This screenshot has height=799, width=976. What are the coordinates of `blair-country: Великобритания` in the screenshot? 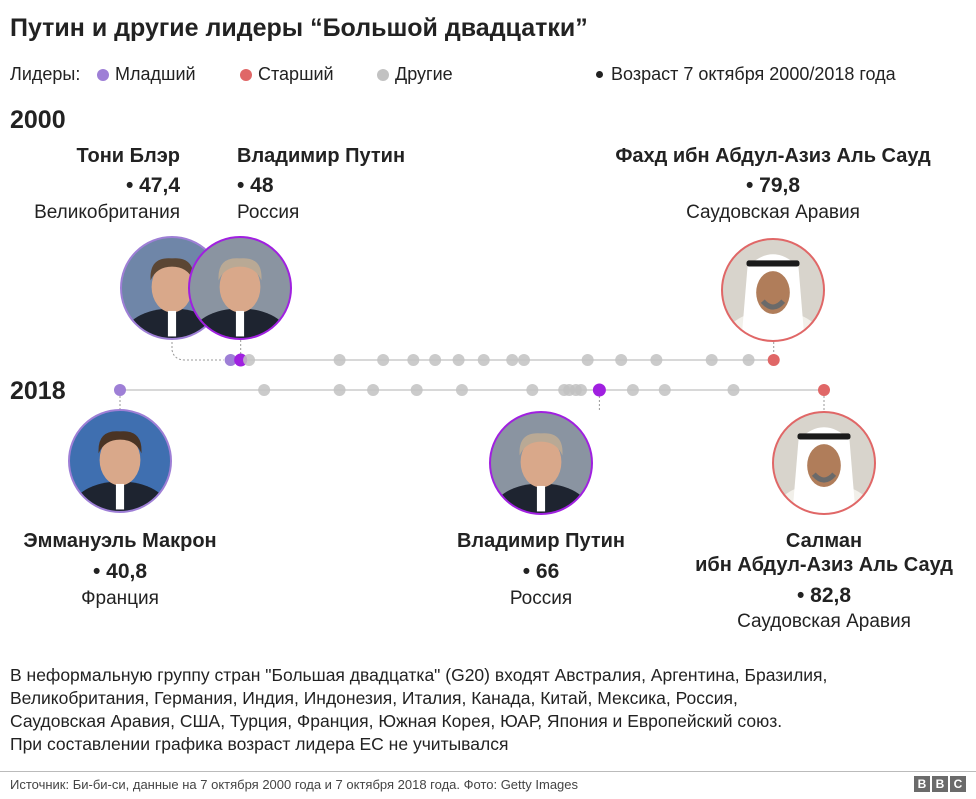 It's located at (107, 212).